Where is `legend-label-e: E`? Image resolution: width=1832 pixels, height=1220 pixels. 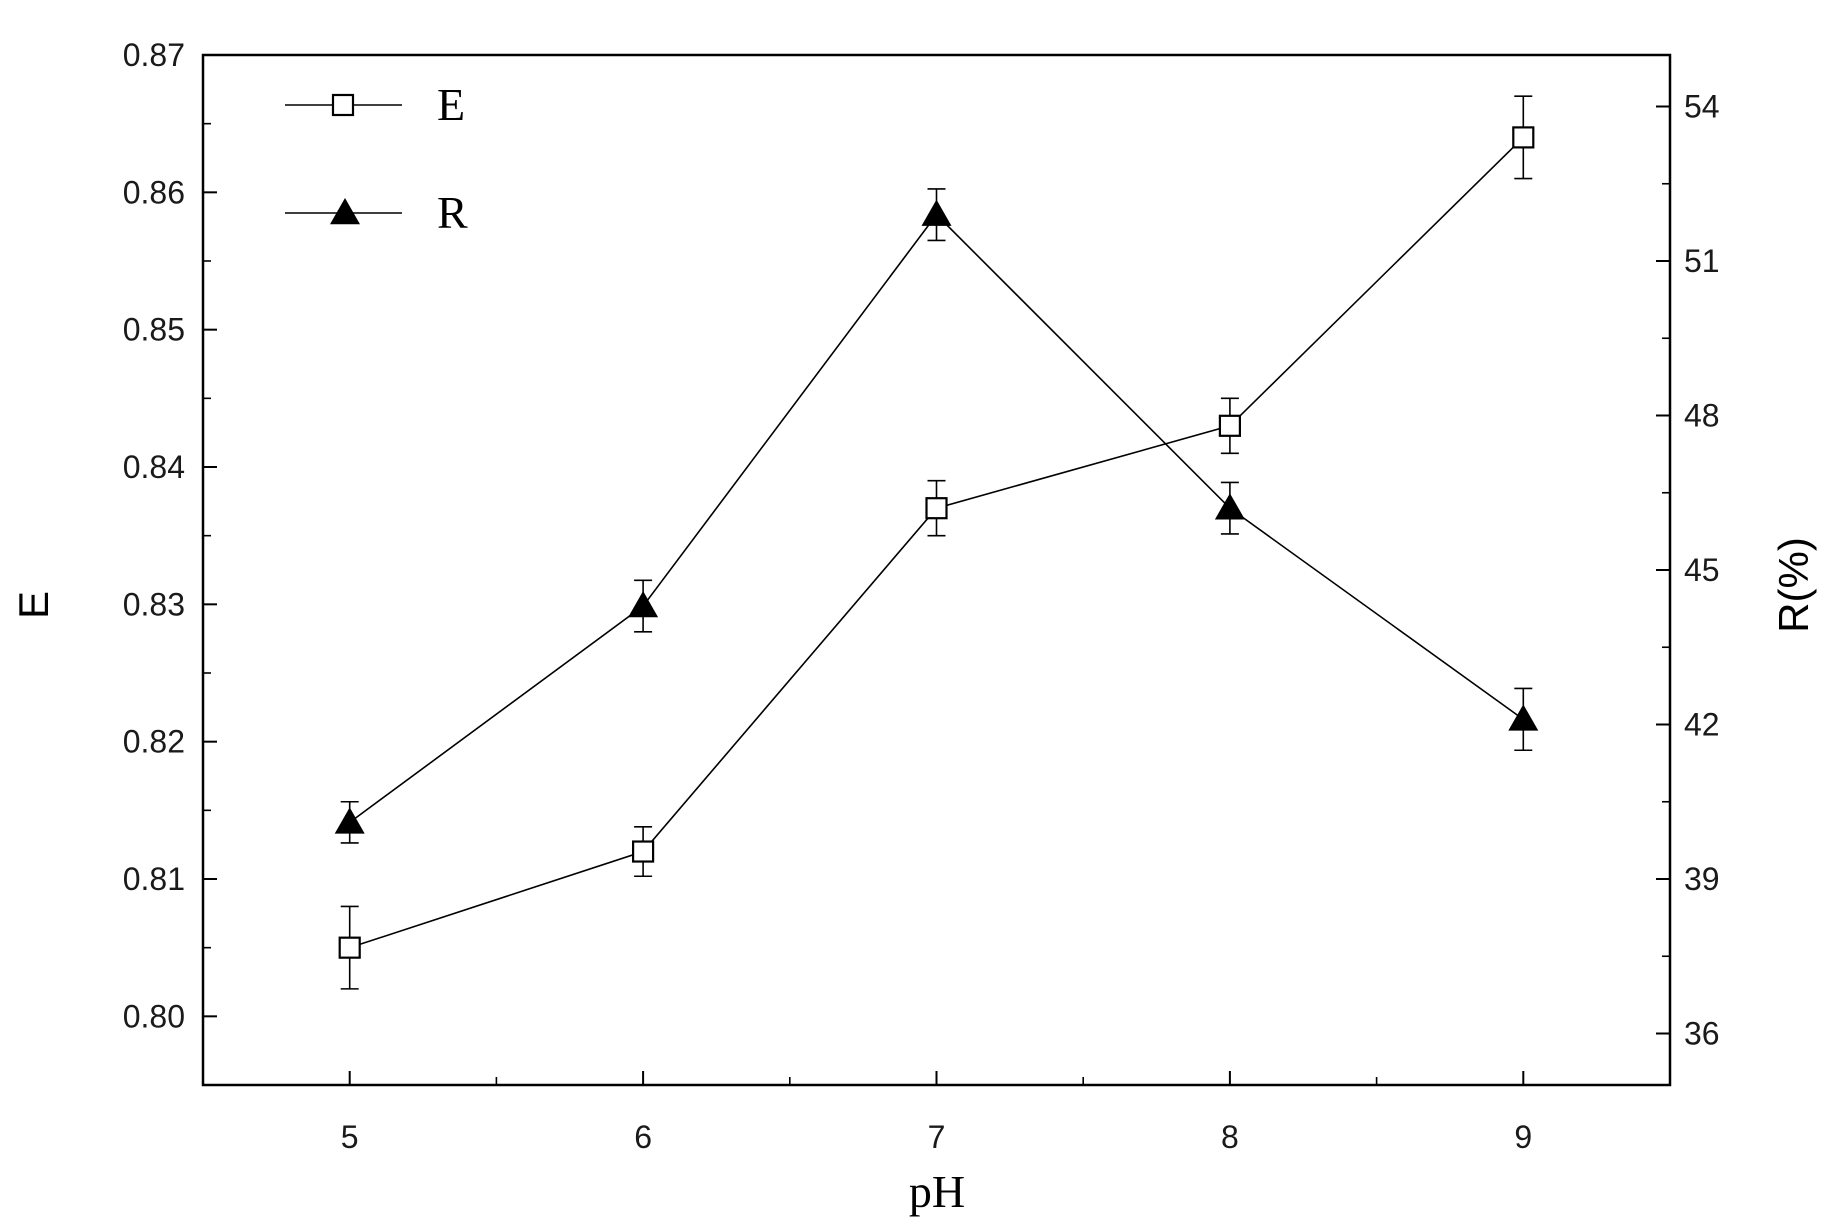 legend-label-e: E is located at coordinates (451, 104).